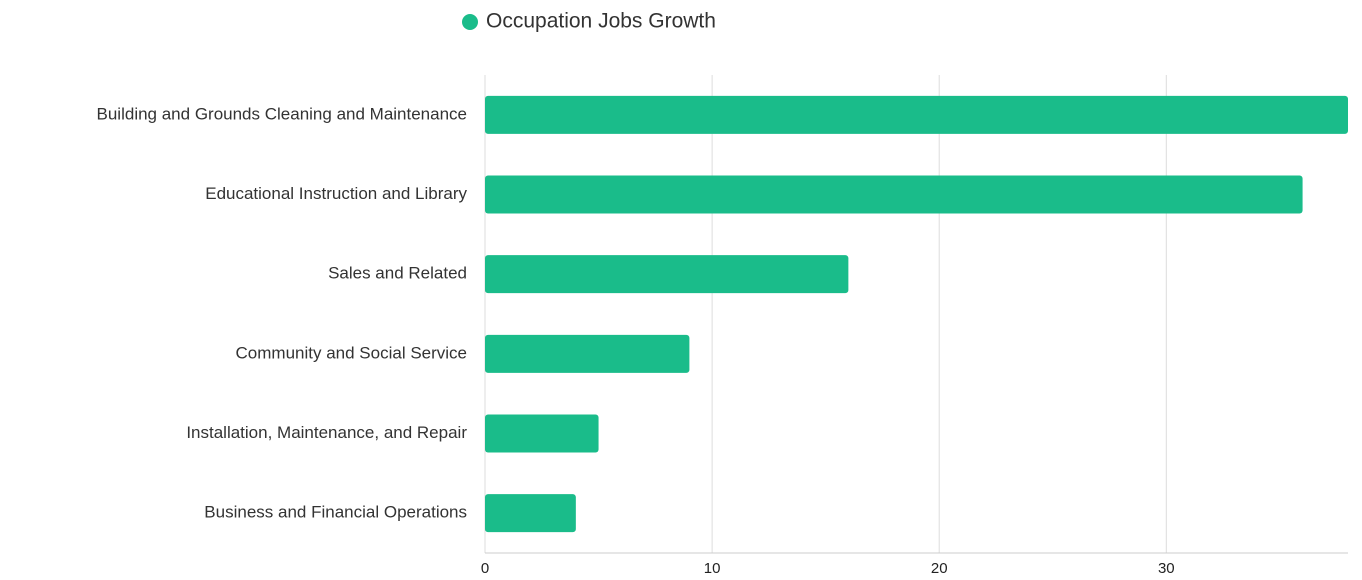 The height and width of the screenshot is (580, 1362). What do you see at coordinates (351, 352) in the screenshot?
I see `y-tick-label: Community and Social Service` at bounding box center [351, 352].